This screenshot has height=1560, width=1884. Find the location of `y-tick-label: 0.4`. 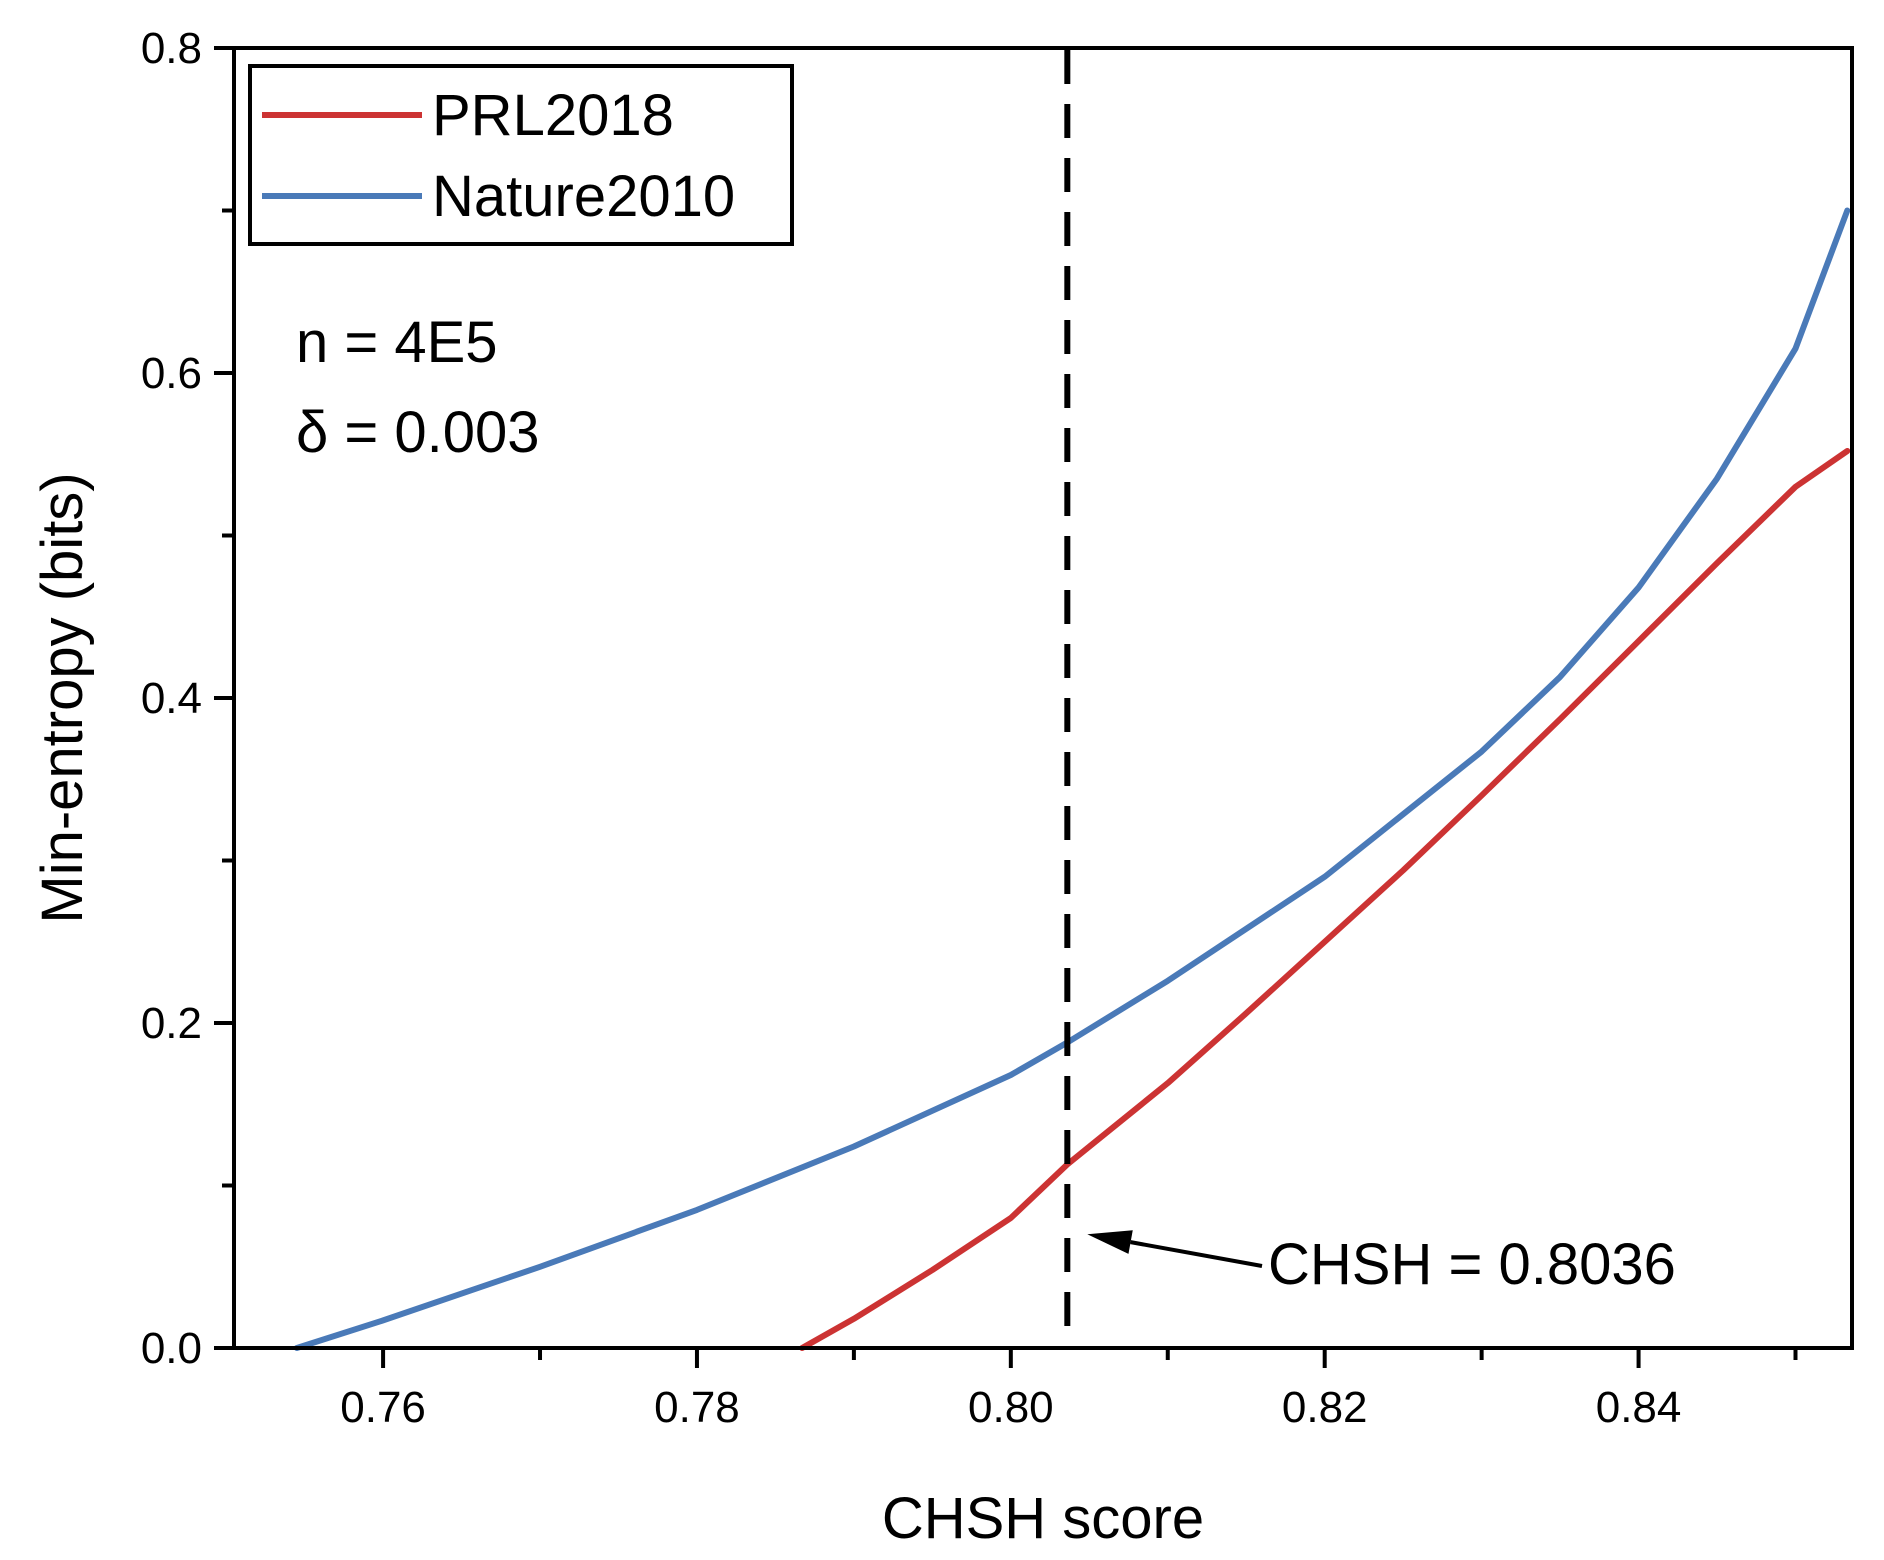

y-tick-label: 0.4 is located at coordinates (171, 698).